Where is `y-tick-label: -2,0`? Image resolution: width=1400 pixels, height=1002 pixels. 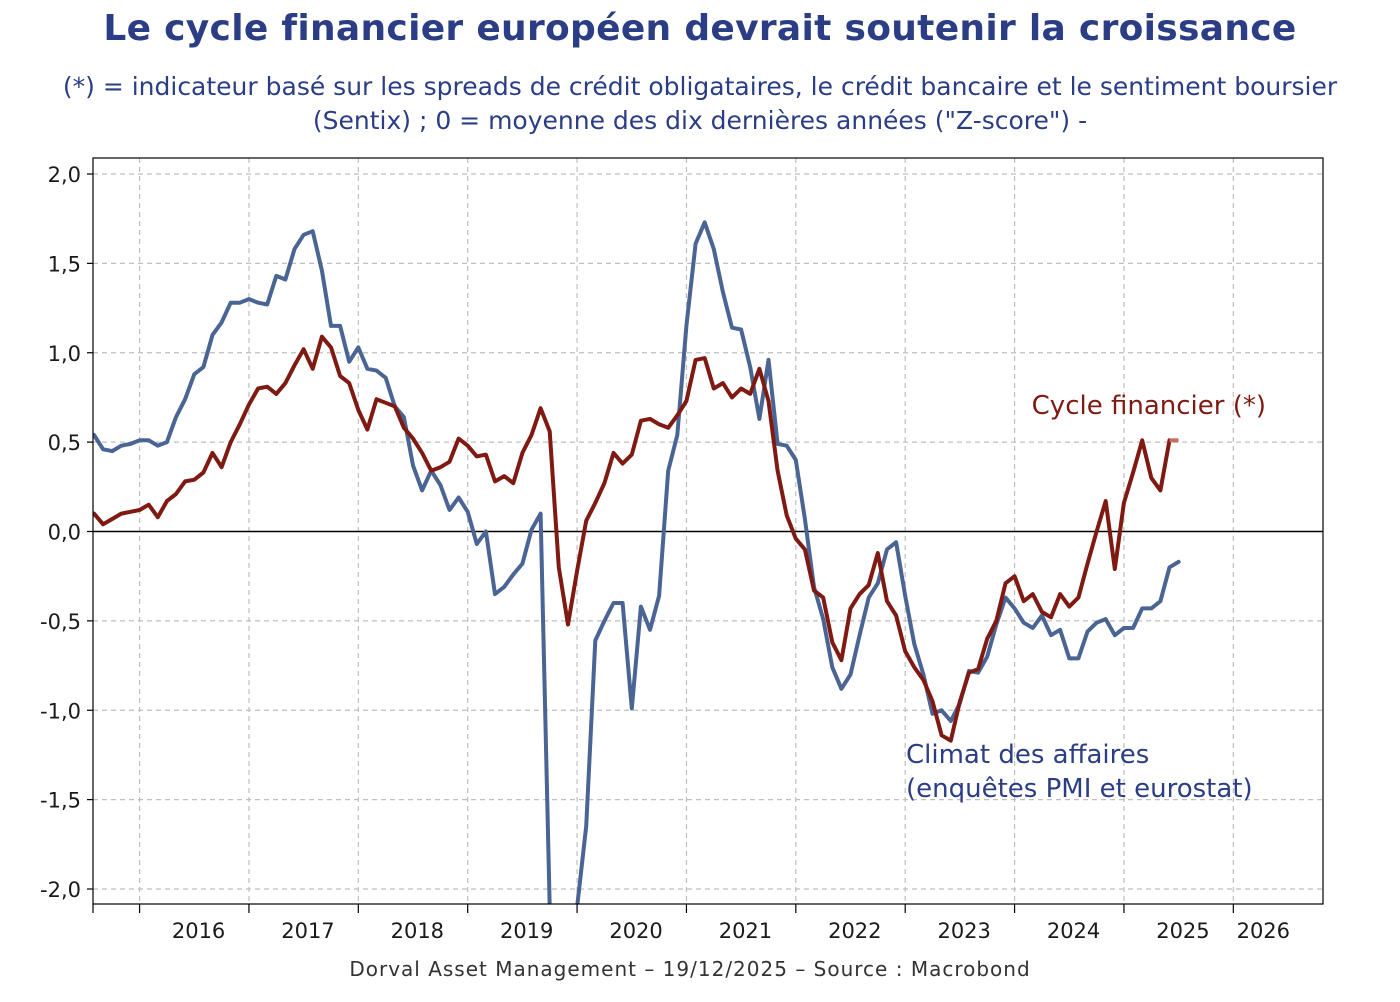 y-tick-label: -2,0 is located at coordinates (60, 890).